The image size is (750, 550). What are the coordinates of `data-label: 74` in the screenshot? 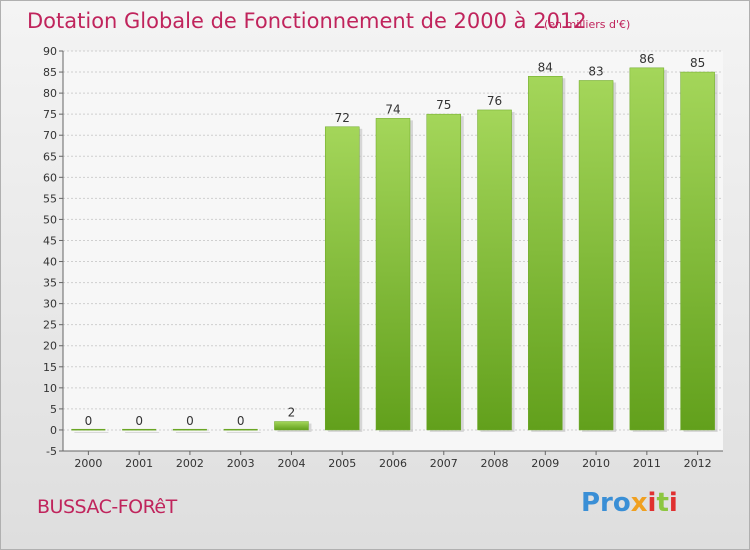 It's located at (392, 109).